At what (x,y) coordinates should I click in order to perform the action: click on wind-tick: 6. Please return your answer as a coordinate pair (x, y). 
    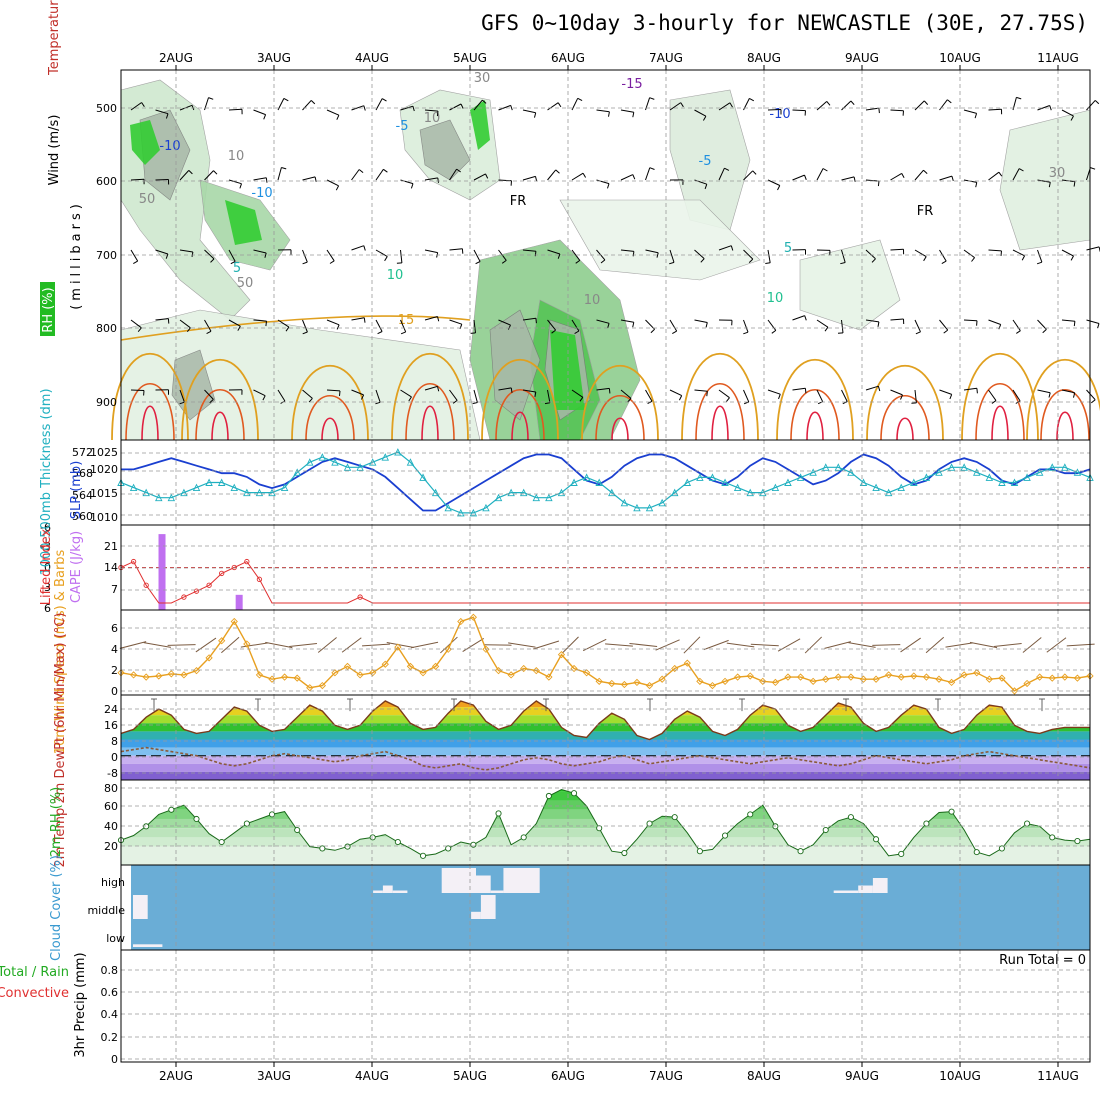
    Looking at the image, I should click on (114, 628).